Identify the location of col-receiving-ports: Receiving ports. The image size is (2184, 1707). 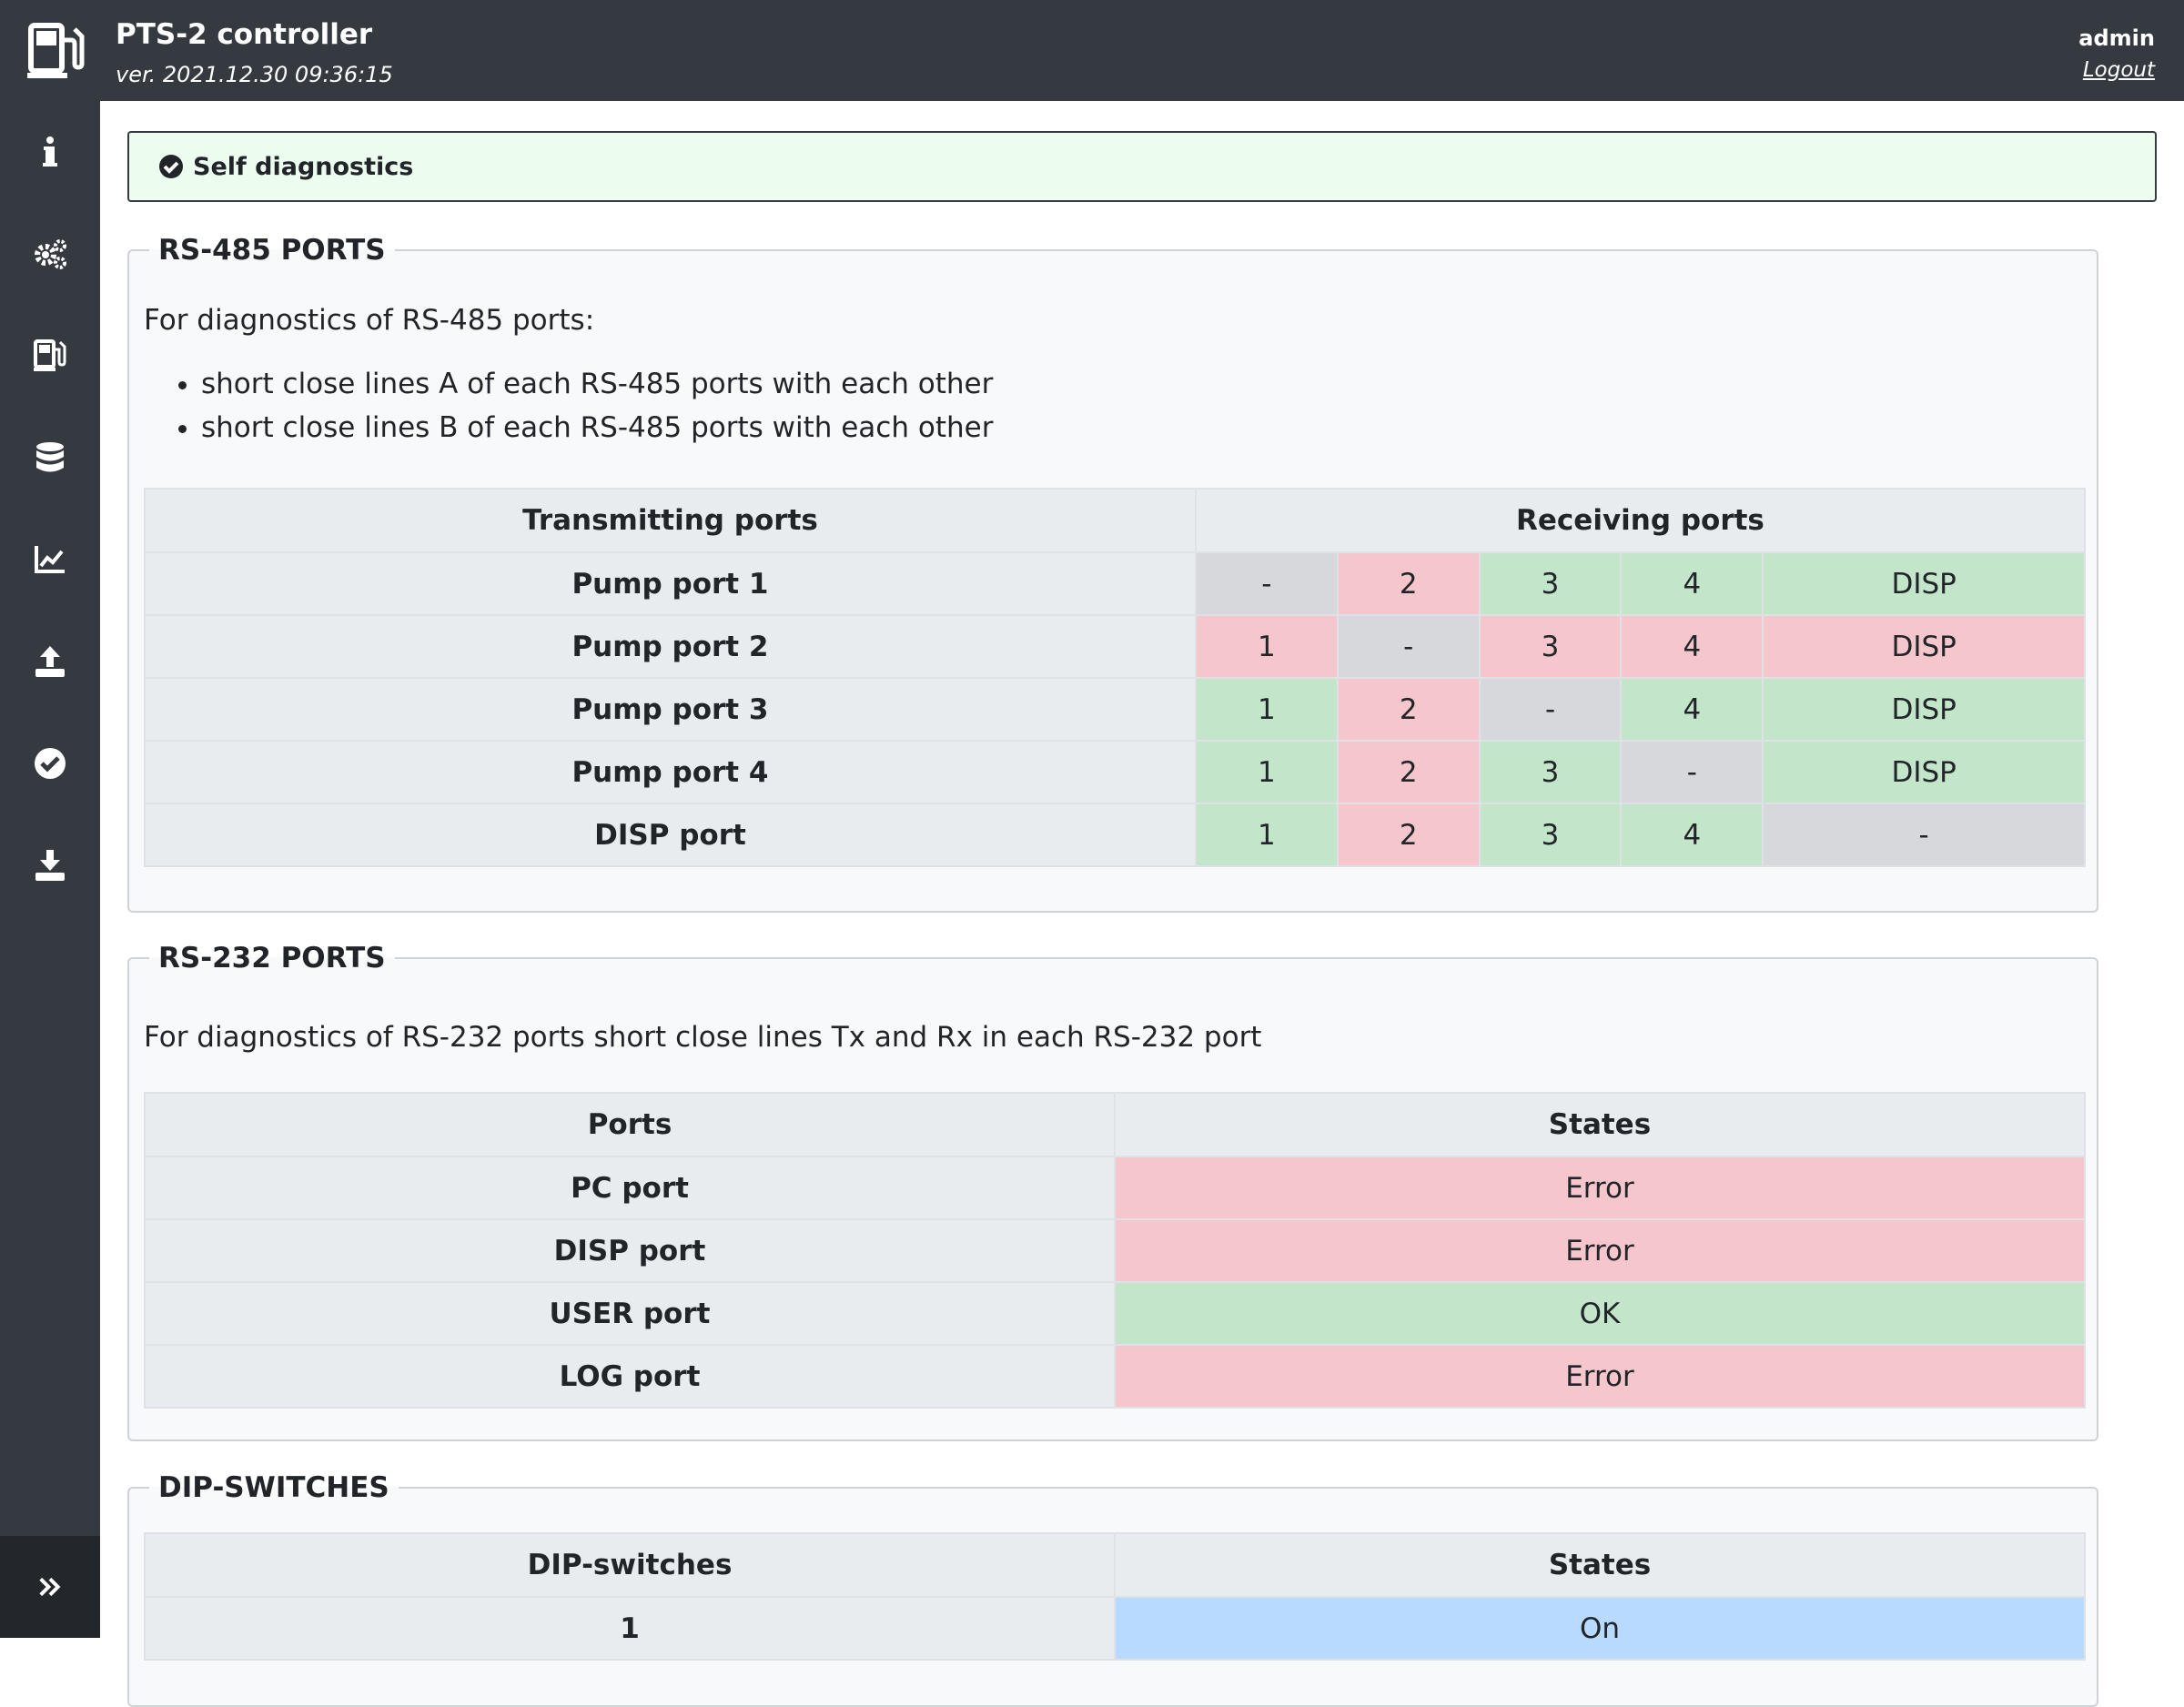
(1640, 520).